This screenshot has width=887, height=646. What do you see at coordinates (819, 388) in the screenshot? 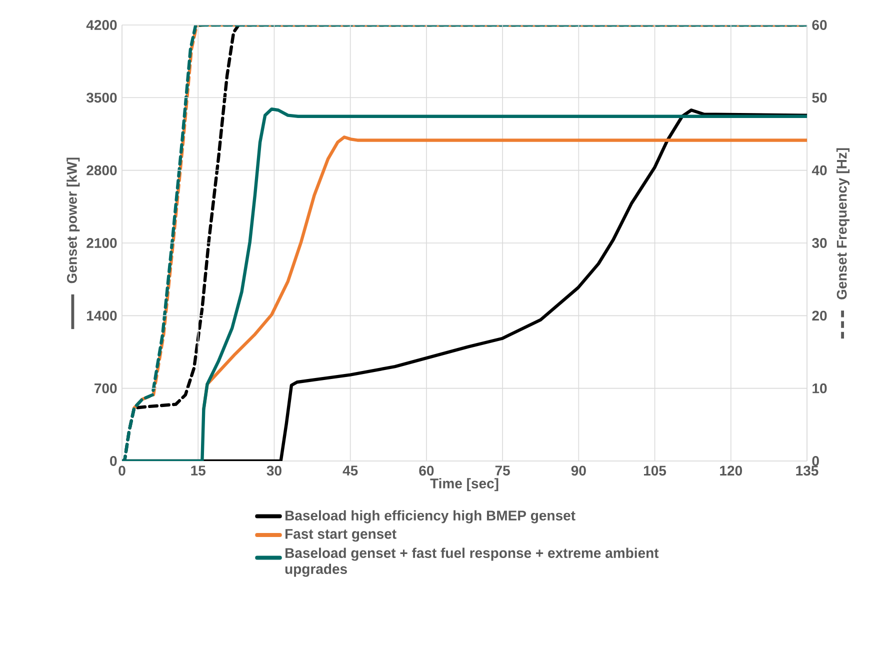
I see `y2-tick-label: 10` at bounding box center [819, 388].